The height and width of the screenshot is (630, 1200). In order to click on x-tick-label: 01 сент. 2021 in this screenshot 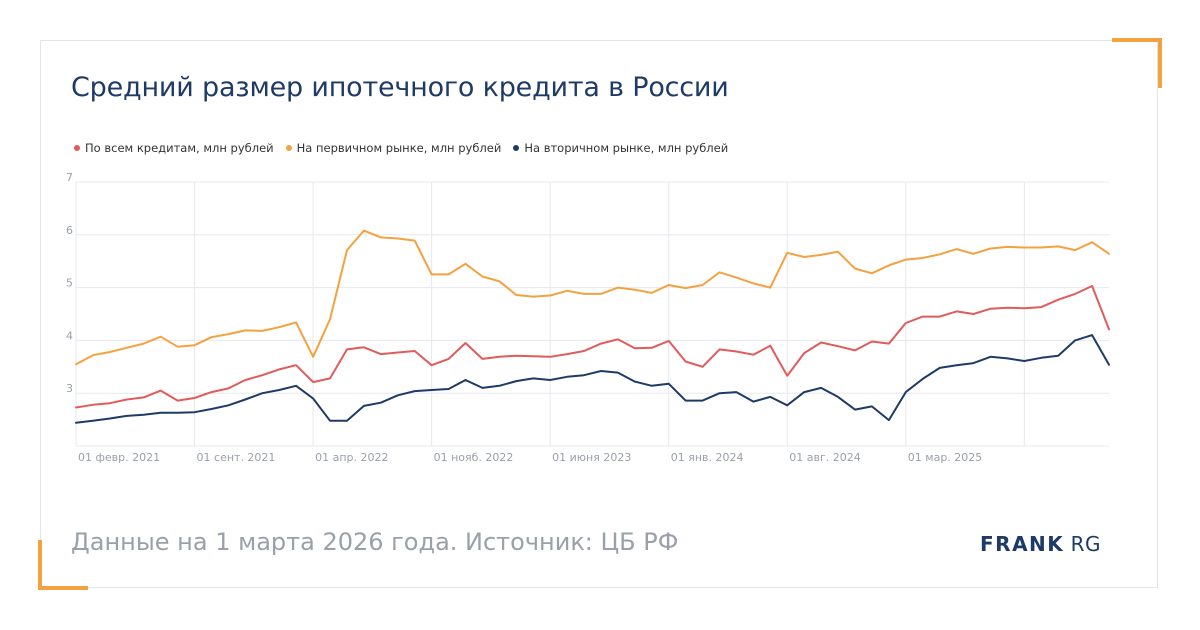, I will do `click(236, 457)`.